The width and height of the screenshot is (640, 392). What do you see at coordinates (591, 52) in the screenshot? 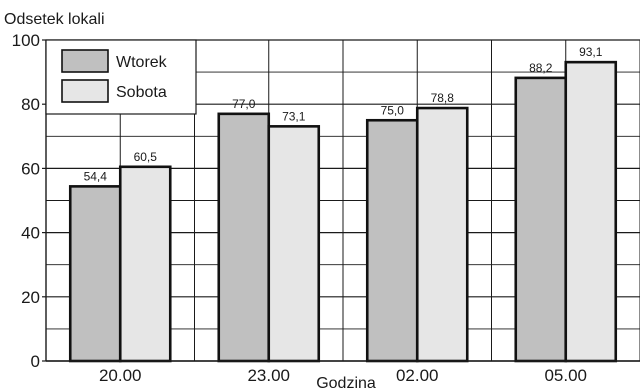
I see `data-label: 93,1` at bounding box center [591, 52].